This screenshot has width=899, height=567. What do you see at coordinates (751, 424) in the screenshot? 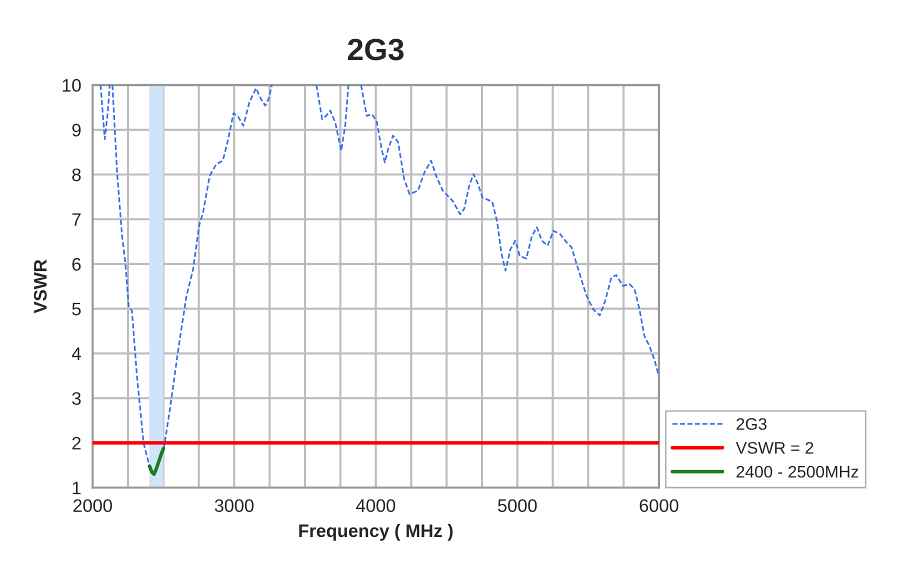
I see `legend-label: 2G3` at bounding box center [751, 424].